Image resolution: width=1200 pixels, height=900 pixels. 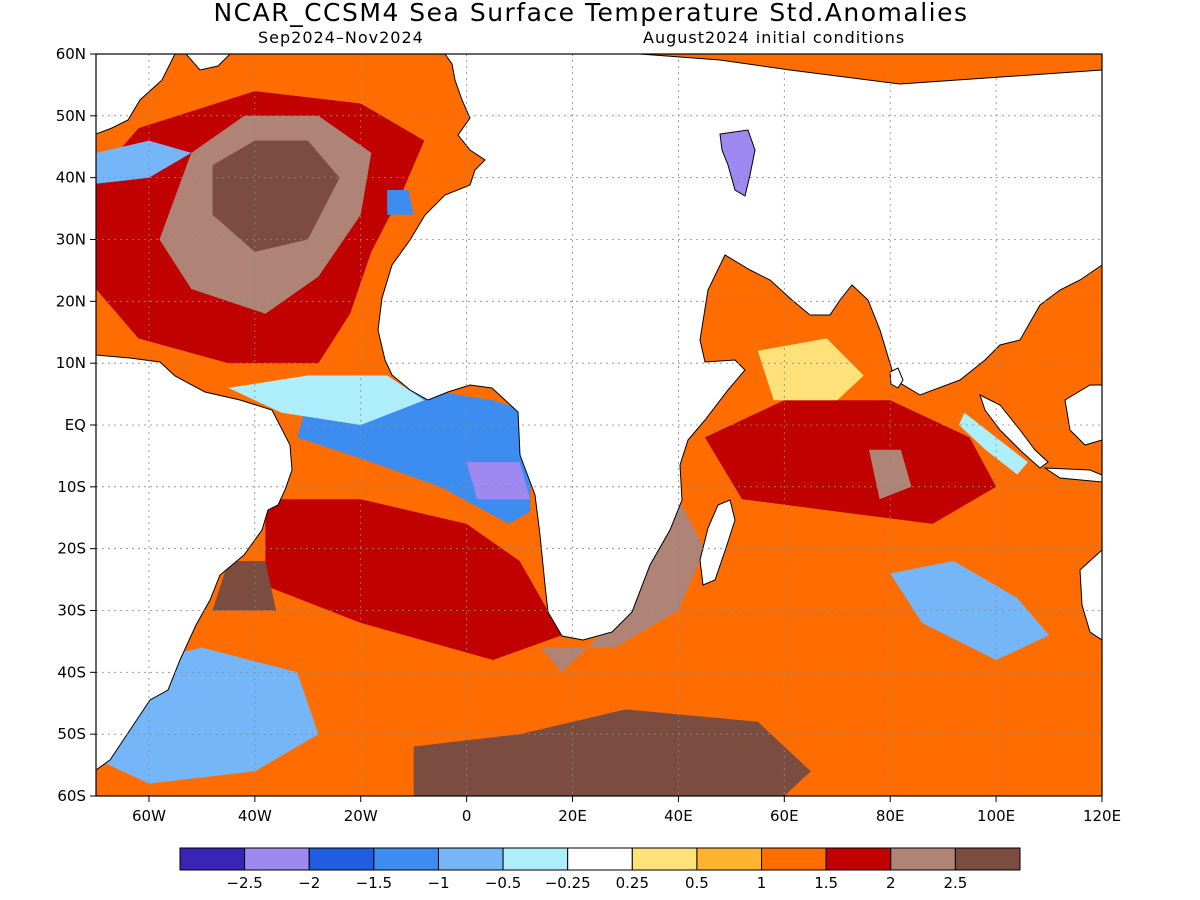 I want to click on land-madagascar, so click(x=717, y=542).